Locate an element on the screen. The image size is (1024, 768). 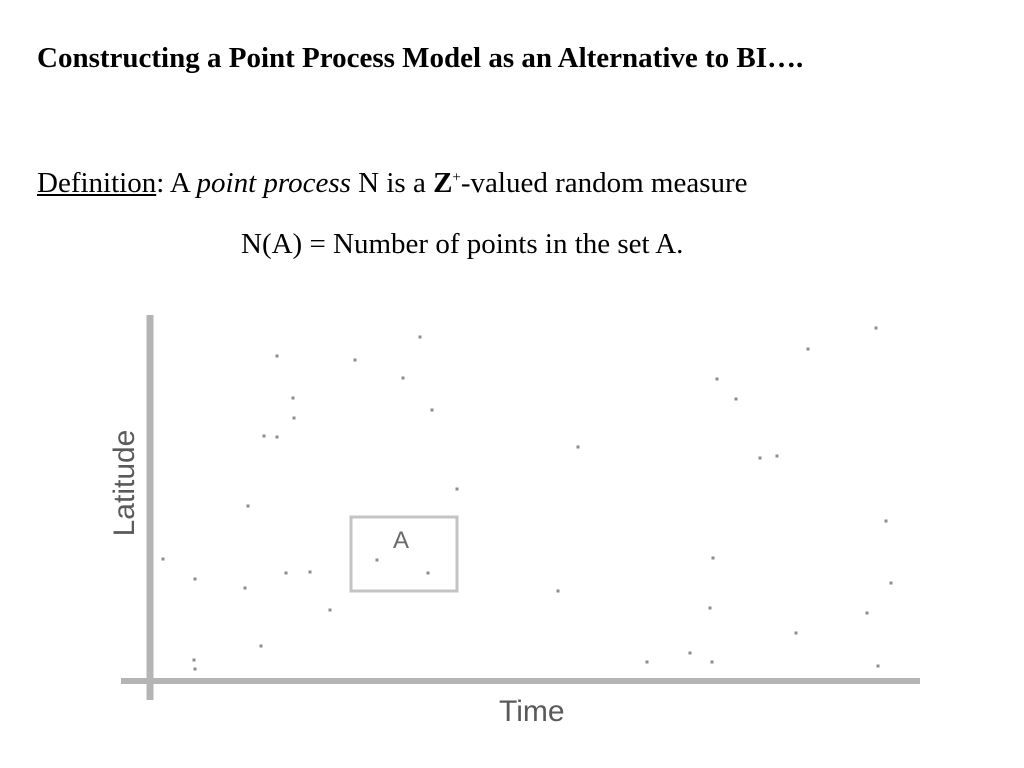
definition-mid: N is a is located at coordinates (392, 183).